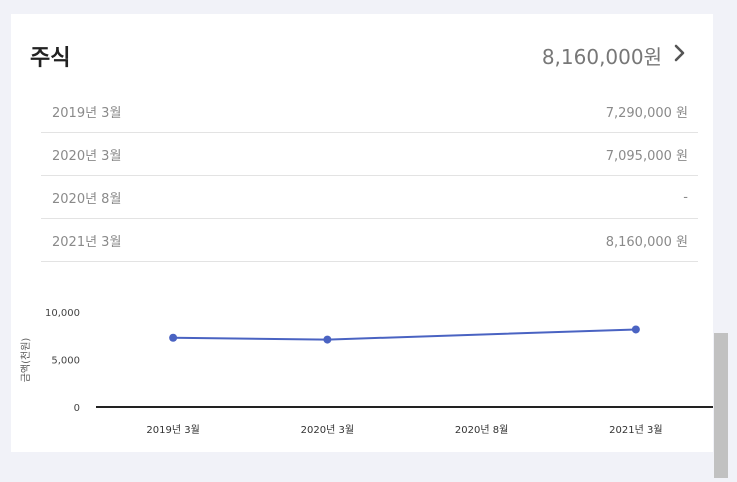  I want to click on history-date: 2020년 3월, so click(87, 156).